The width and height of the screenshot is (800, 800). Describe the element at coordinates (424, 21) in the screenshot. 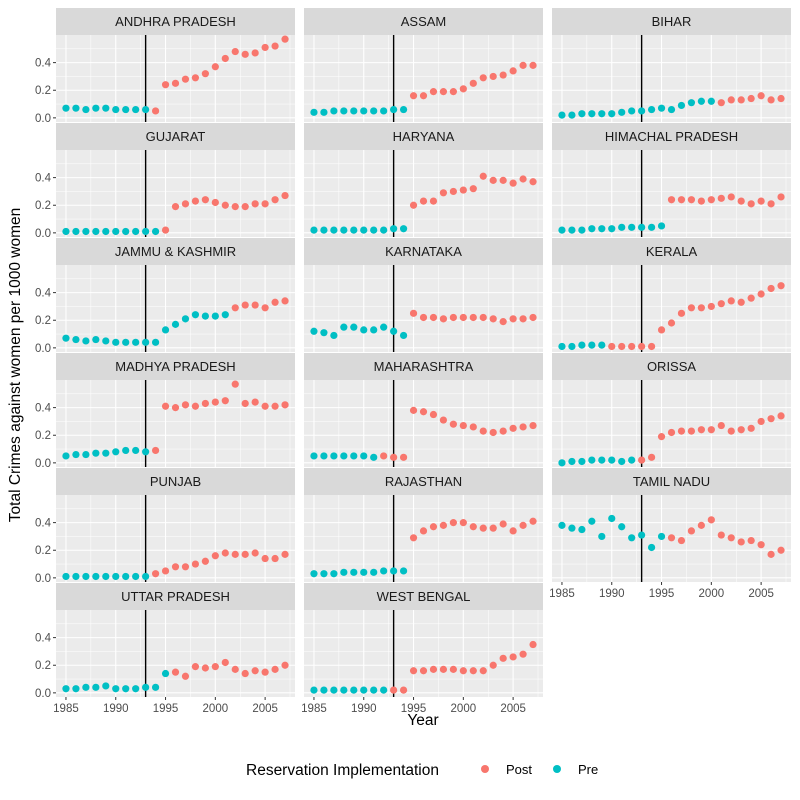

I see `strip-label-assam: ASSAM` at that location.